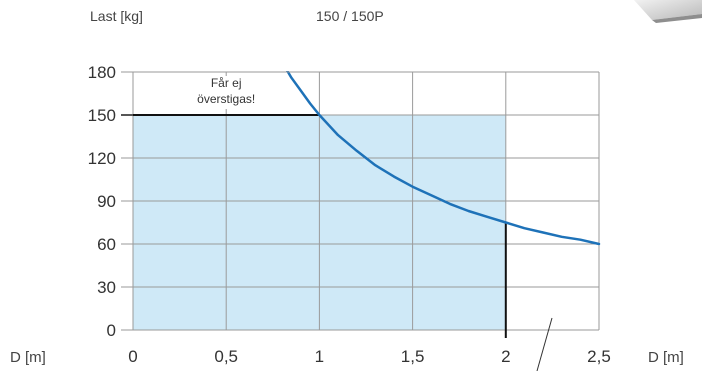  I want to click on decorative-stroke, so click(544, 344).